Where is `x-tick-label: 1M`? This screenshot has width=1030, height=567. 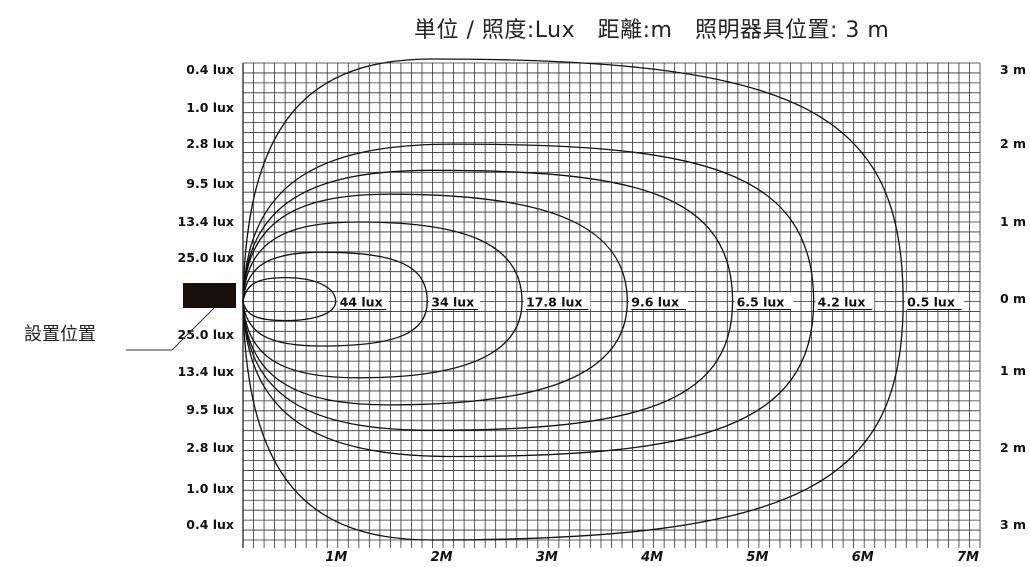
x-tick-label: 1M is located at coordinates (336, 557).